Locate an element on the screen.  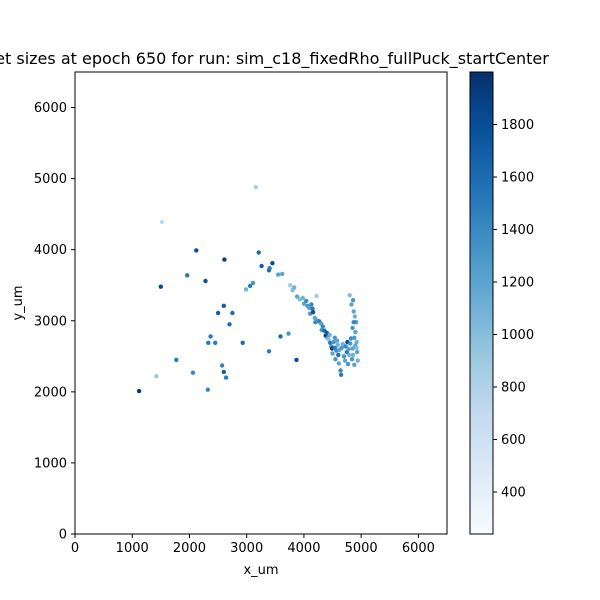
x-tick-label: 4000 is located at coordinates (303, 548).